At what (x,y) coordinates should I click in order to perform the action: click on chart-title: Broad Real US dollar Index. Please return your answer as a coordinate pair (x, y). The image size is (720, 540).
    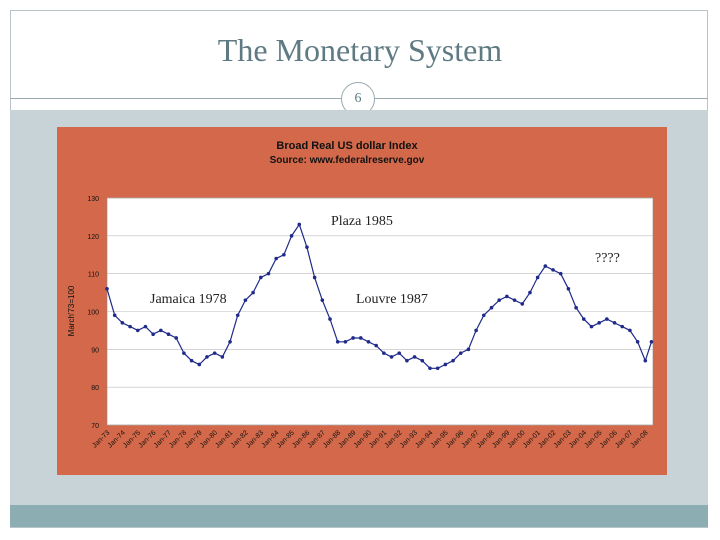
    Looking at the image, I should click on (347, 146).